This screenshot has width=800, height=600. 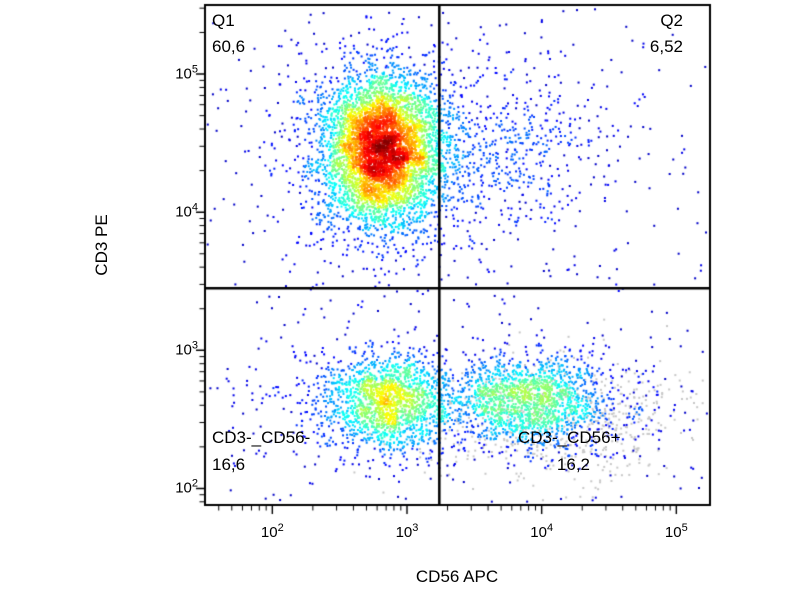 What do you see at coordinates (223, 20) in the screenshot?
I see `quadrant-q1-label: Q1` at bounding box center [223, 20].